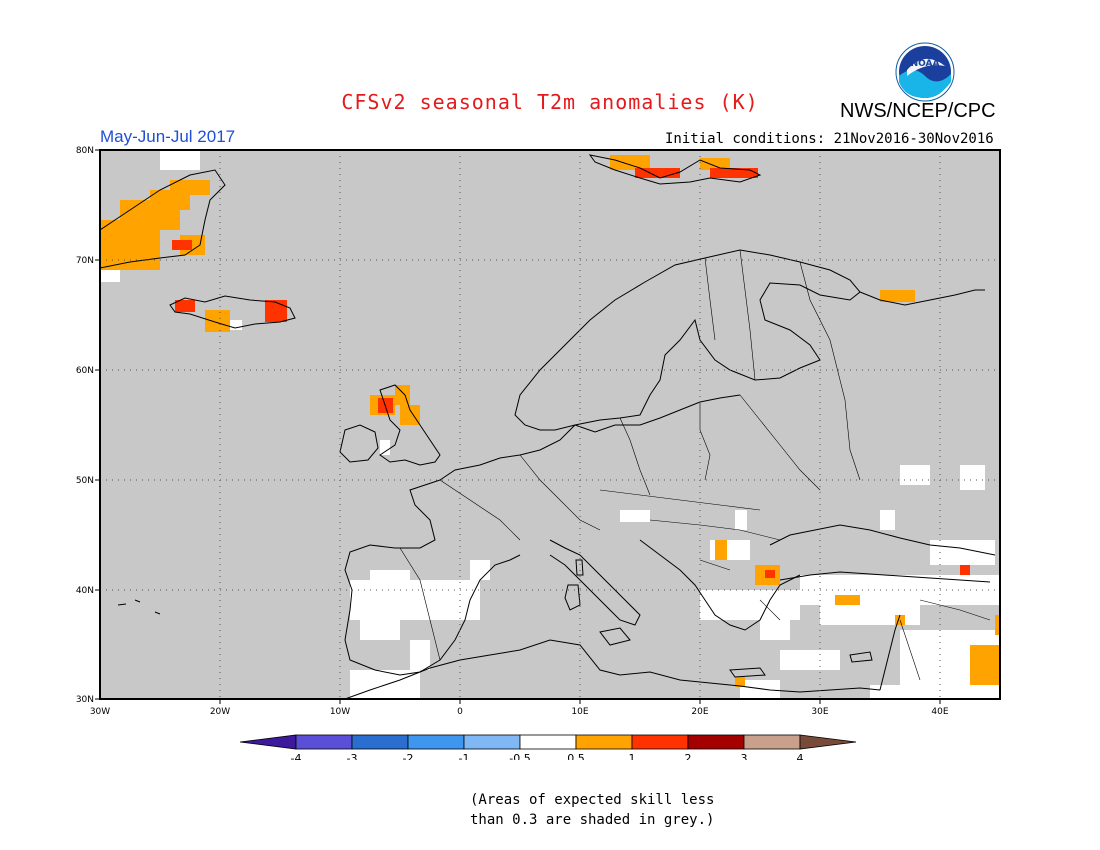 The image size is (1100, 850). I want to click on lon-axis: 30W 20W 10W 0 10E 20E 30E 40E, so click(519, 712).